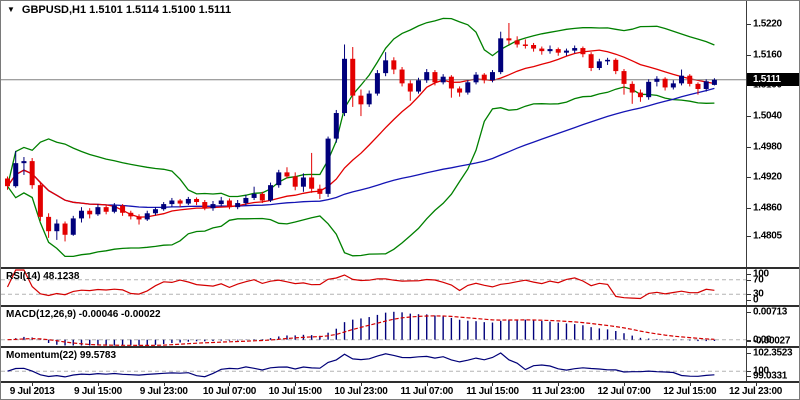  I want to click on momentum-pane: Momentum(22) 99.5783 102.3523 100 99.0331, so click(400, 365).